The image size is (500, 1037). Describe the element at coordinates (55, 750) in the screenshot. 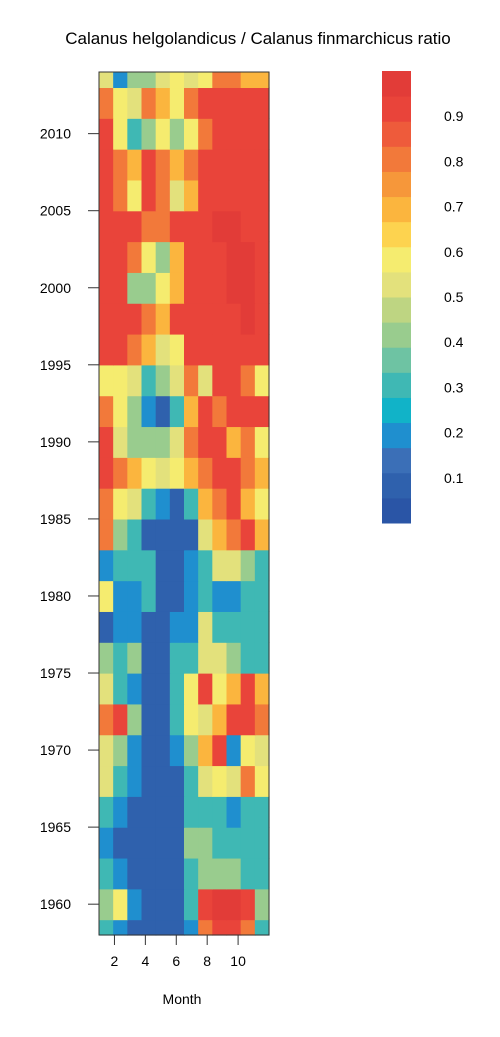

I see `y-tick-label: 1970` at that location.